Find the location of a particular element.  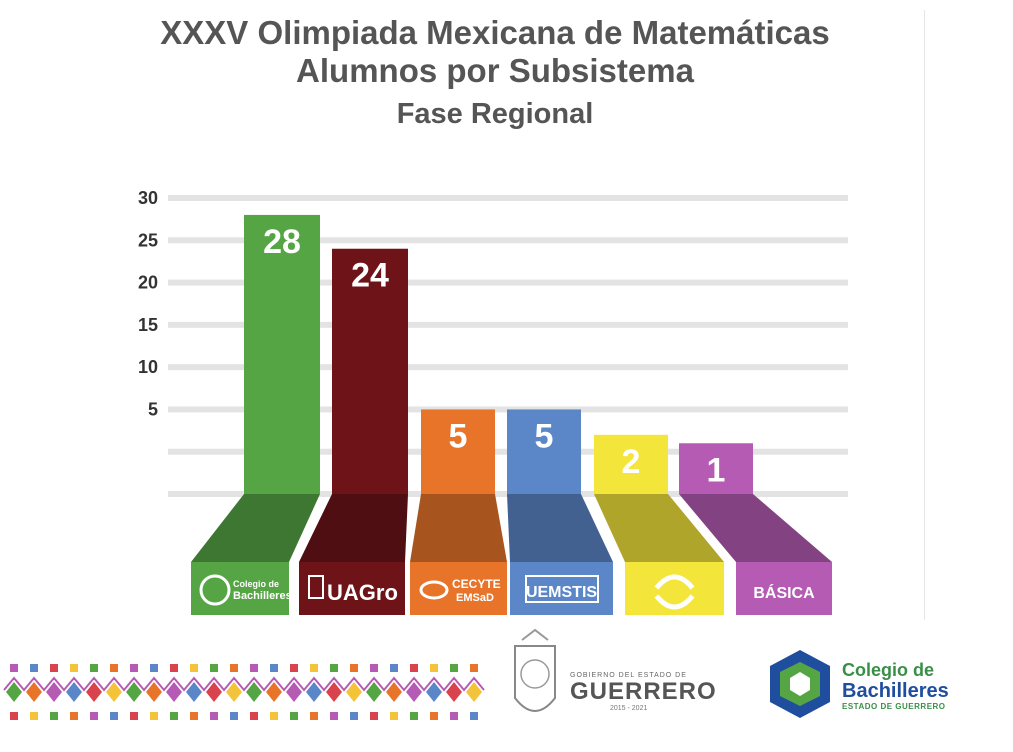

colegio-bachilleres-emblem-icon is located at coordinates (800, 684).